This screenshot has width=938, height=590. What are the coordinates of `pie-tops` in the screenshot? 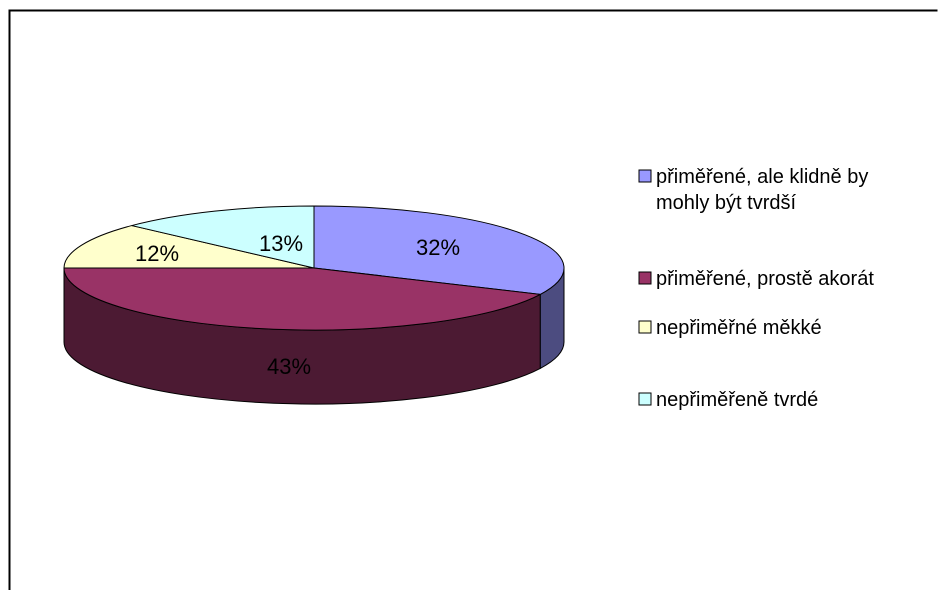 It's located at (314, 268).